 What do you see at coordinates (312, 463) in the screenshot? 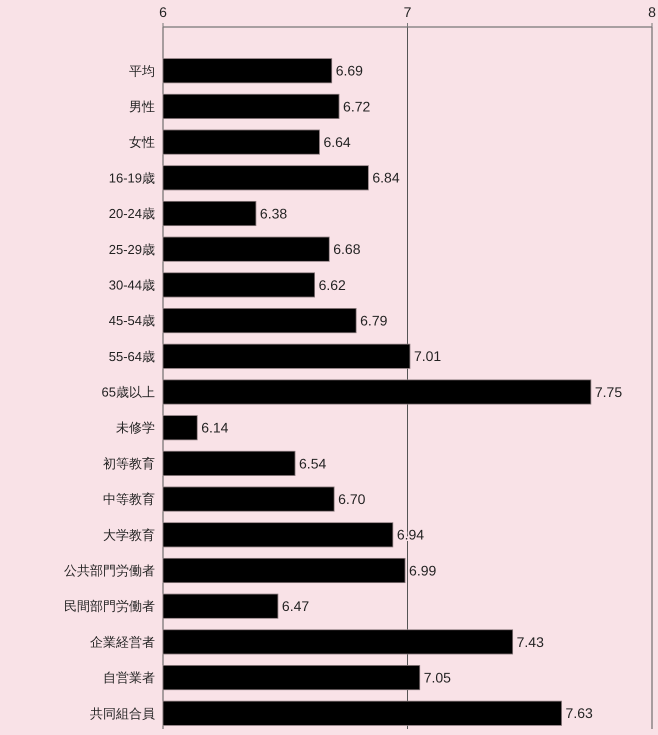
I see `data-label: 6.54` at bounding box center [312, 463].